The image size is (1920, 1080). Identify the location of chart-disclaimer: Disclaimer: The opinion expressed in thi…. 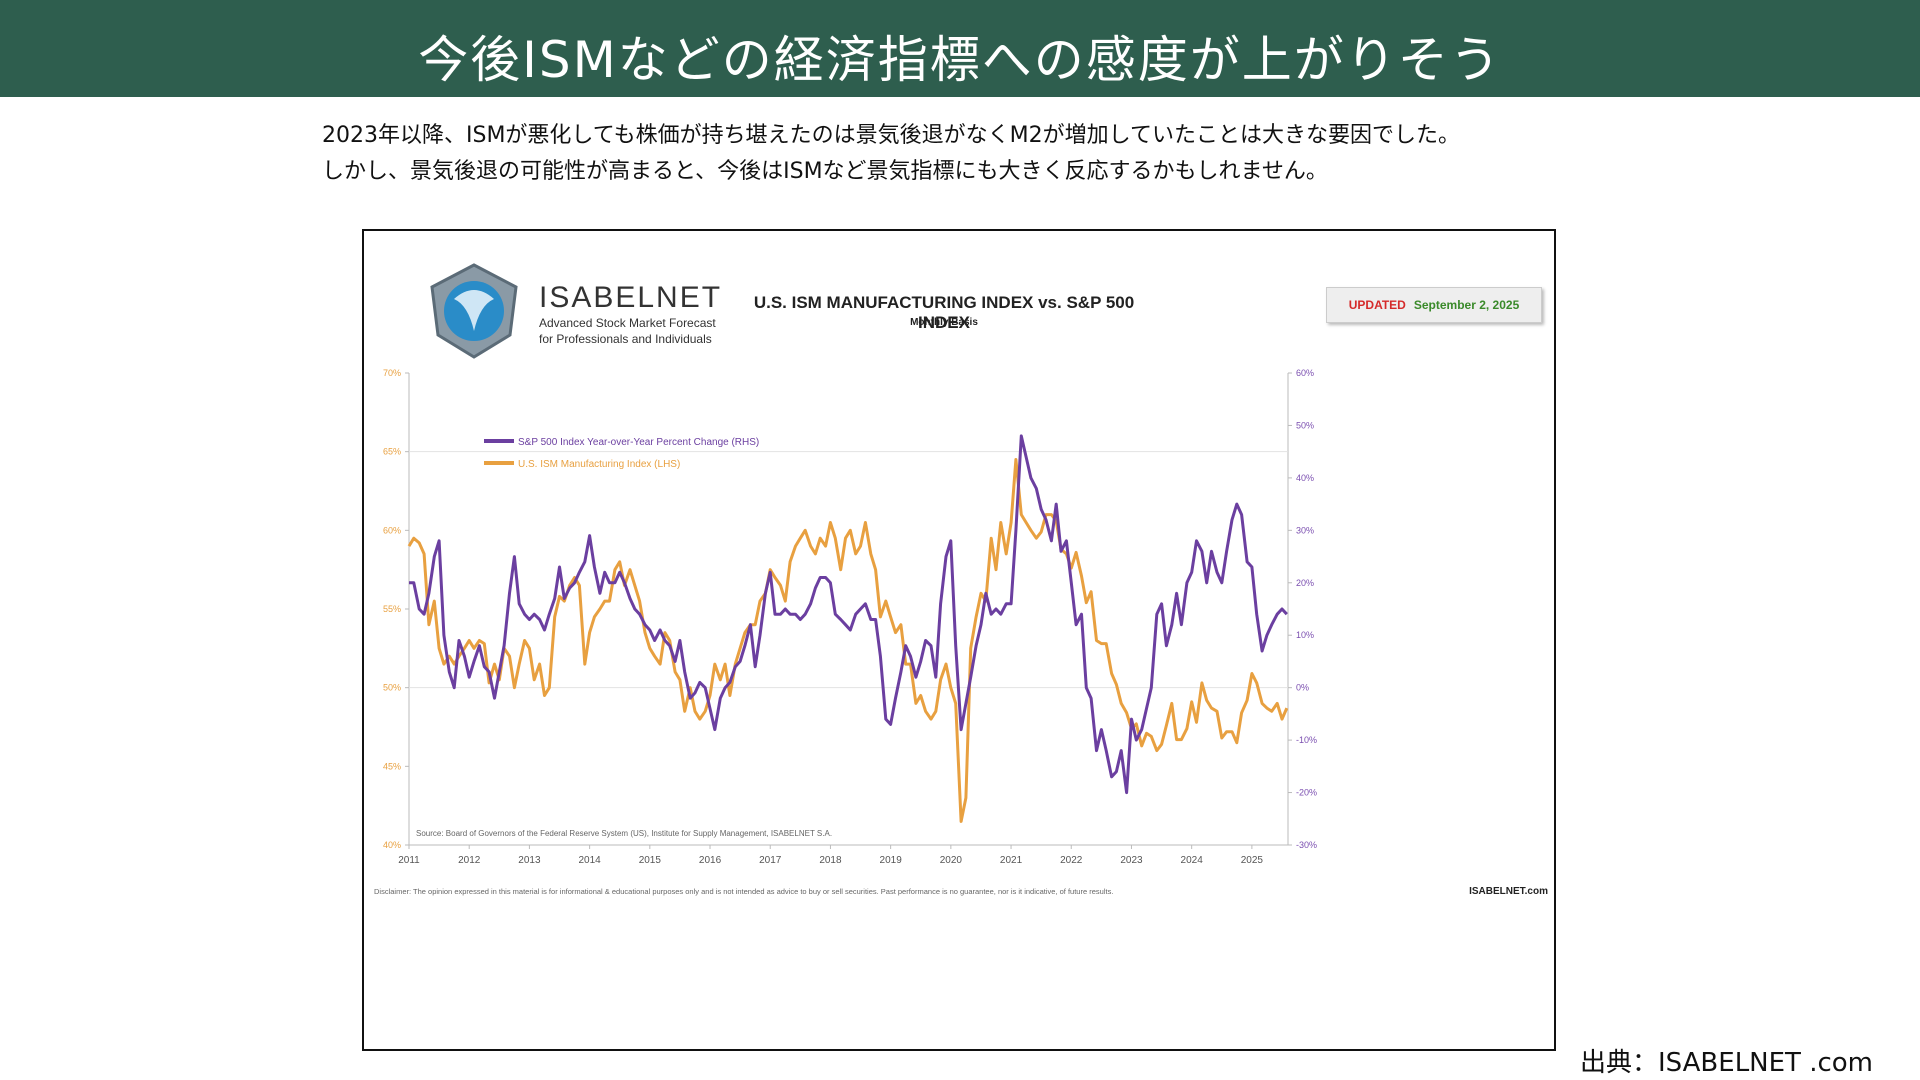
(743, 891).